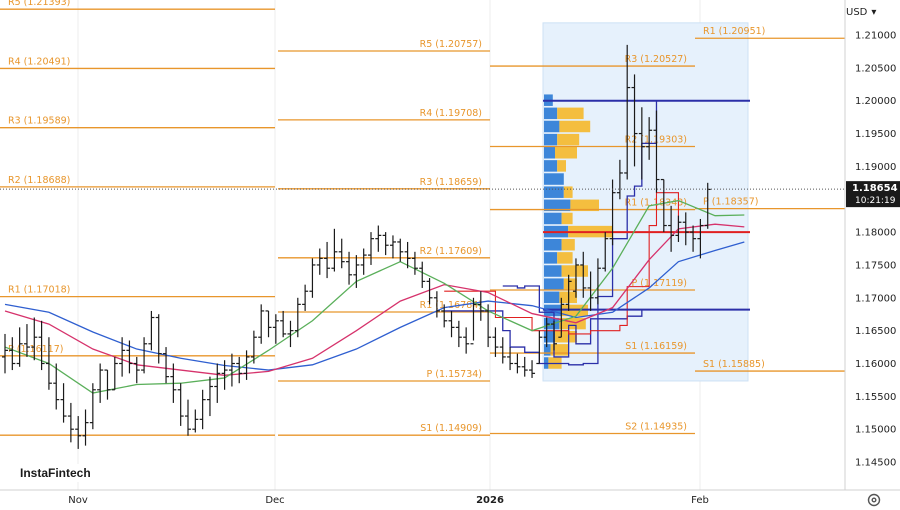 The width and height of the screenshot is (900, 510). What do you see at coordinates (39, 4) in the screenshot?
I see `pivot-label: R5 (1.21393)` at bounding box center [39, 4].